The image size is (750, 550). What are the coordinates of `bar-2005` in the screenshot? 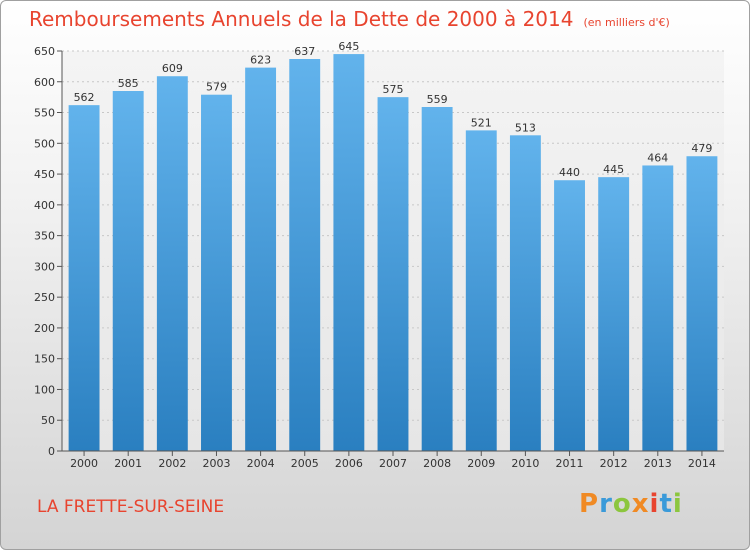 It's located at (305, 255).